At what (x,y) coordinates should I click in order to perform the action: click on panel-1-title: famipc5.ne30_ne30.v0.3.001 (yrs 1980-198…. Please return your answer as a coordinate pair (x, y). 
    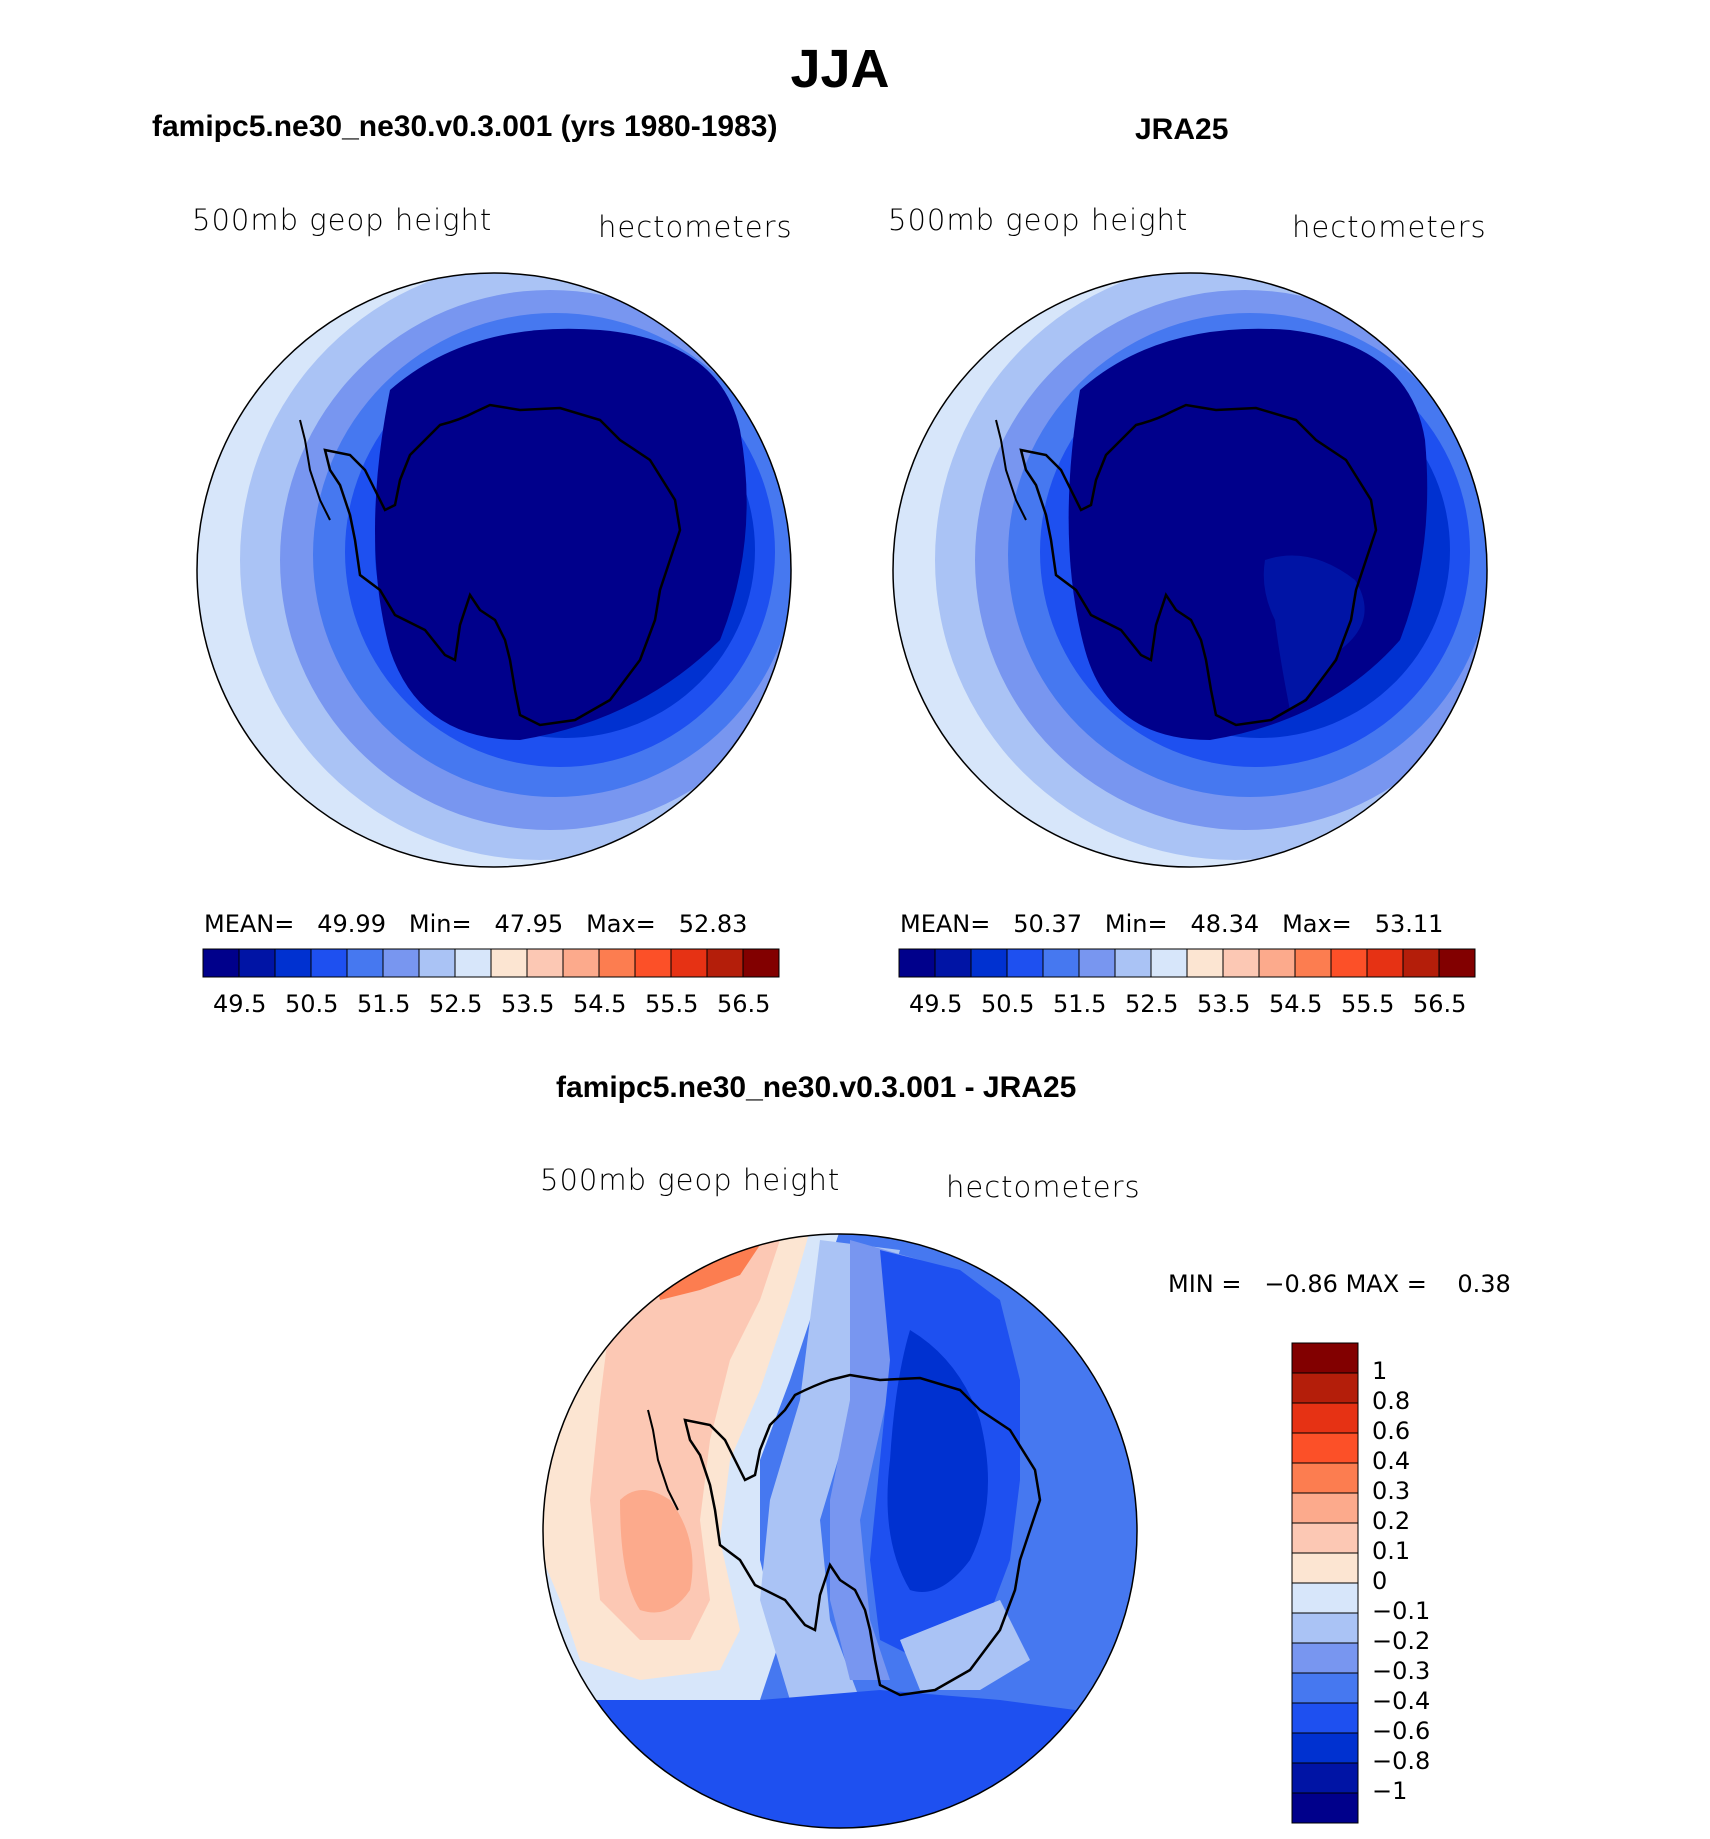
    Looking at the image, I should click on (465, 126).